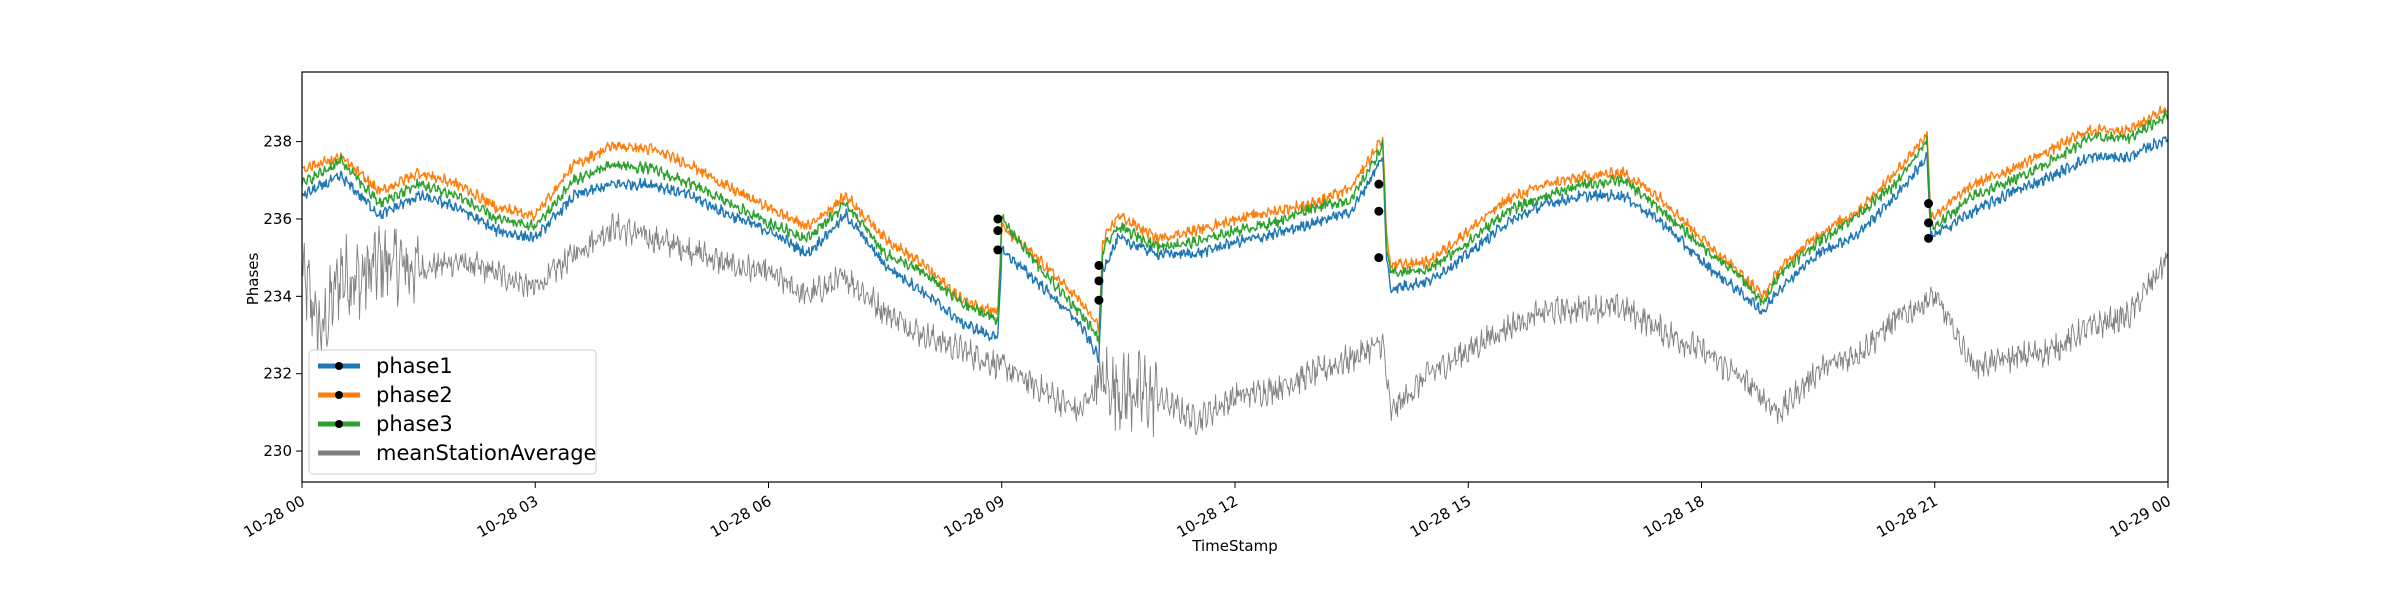 The image size is (2400, 600). I want to click on y-tick-label-0: 230, so click(277, 451).